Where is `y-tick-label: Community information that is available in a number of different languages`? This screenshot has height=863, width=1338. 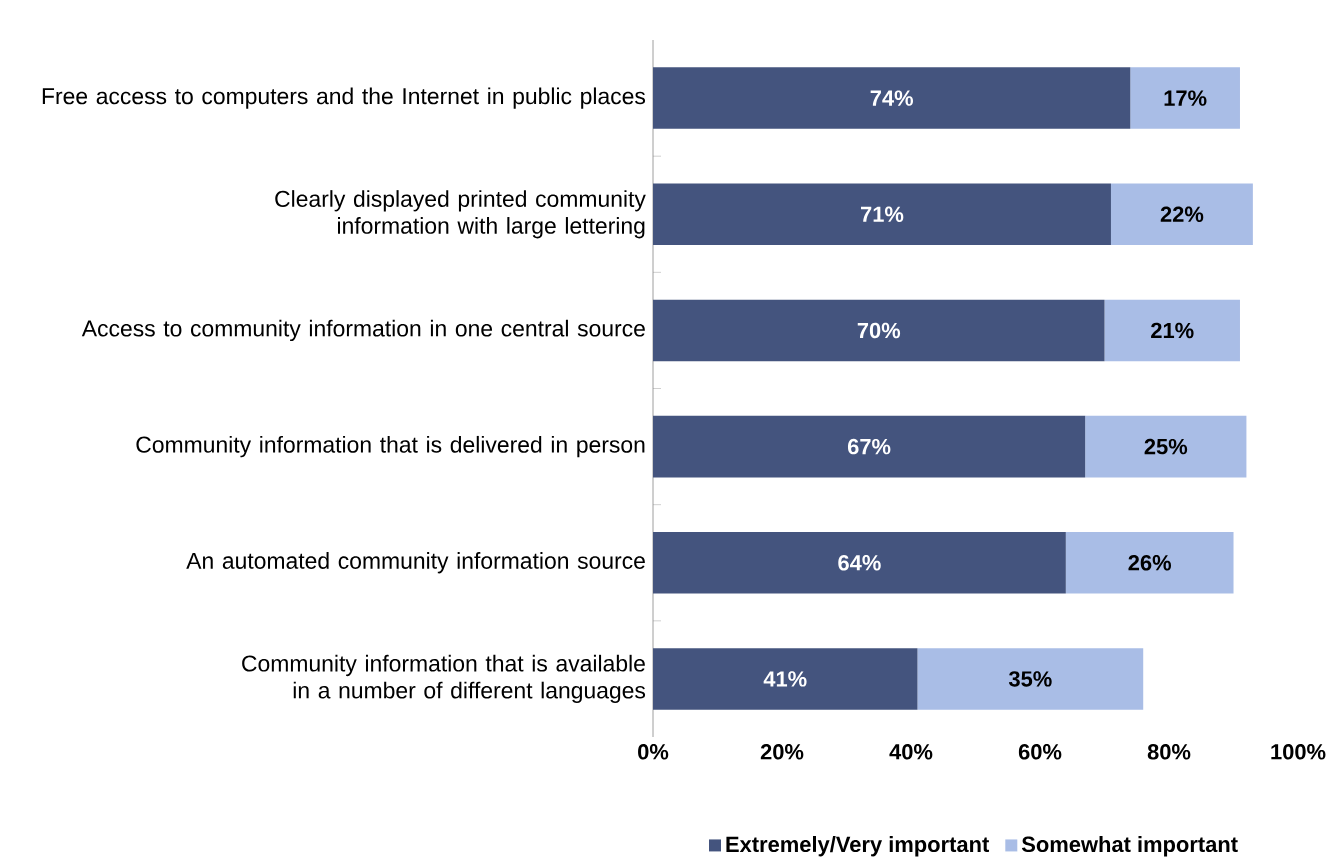 y-tick-label: Community information that is available in a number of different languages is located at coordinates (444, 679).